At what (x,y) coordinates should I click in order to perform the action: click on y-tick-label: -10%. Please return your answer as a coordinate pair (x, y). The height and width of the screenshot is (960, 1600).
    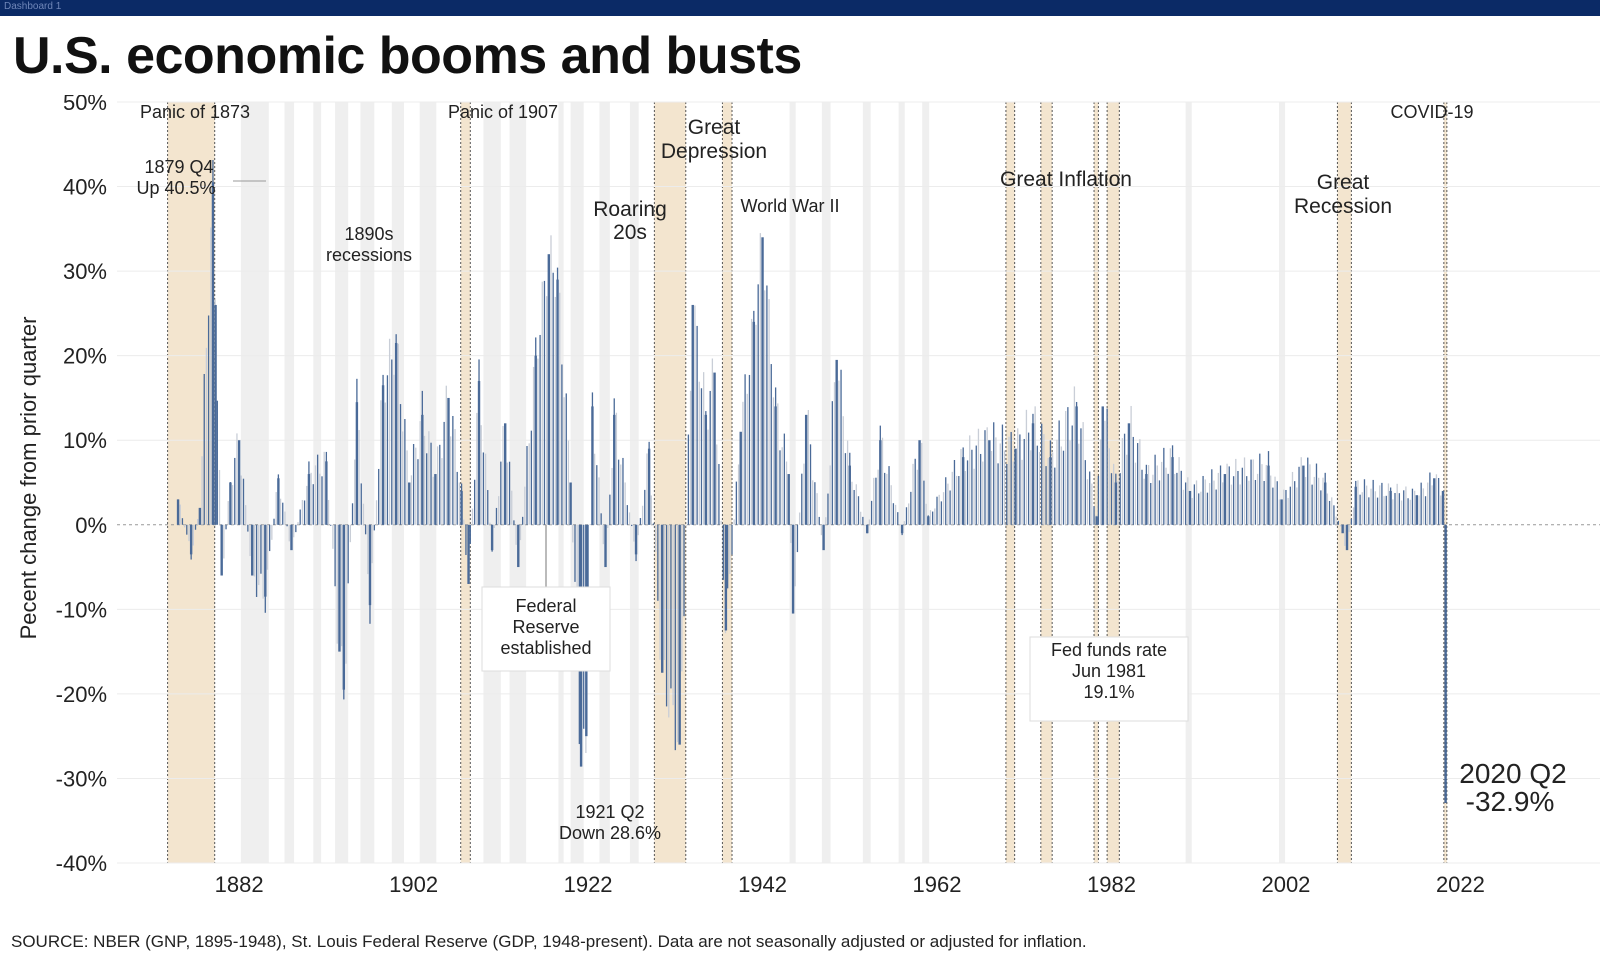
    Looking at the image, I should click on (81, 609).